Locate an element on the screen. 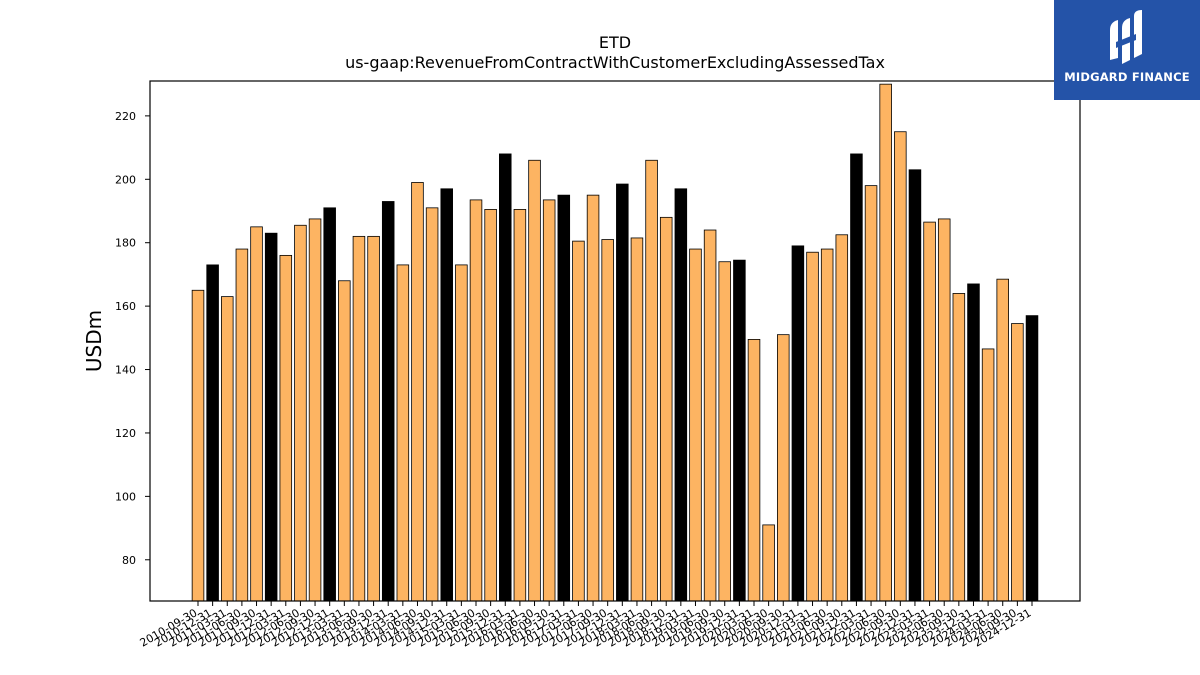 This screenshot has width=1200, height=675. y-tick-label: 200 is located at coordinates (125, 179).